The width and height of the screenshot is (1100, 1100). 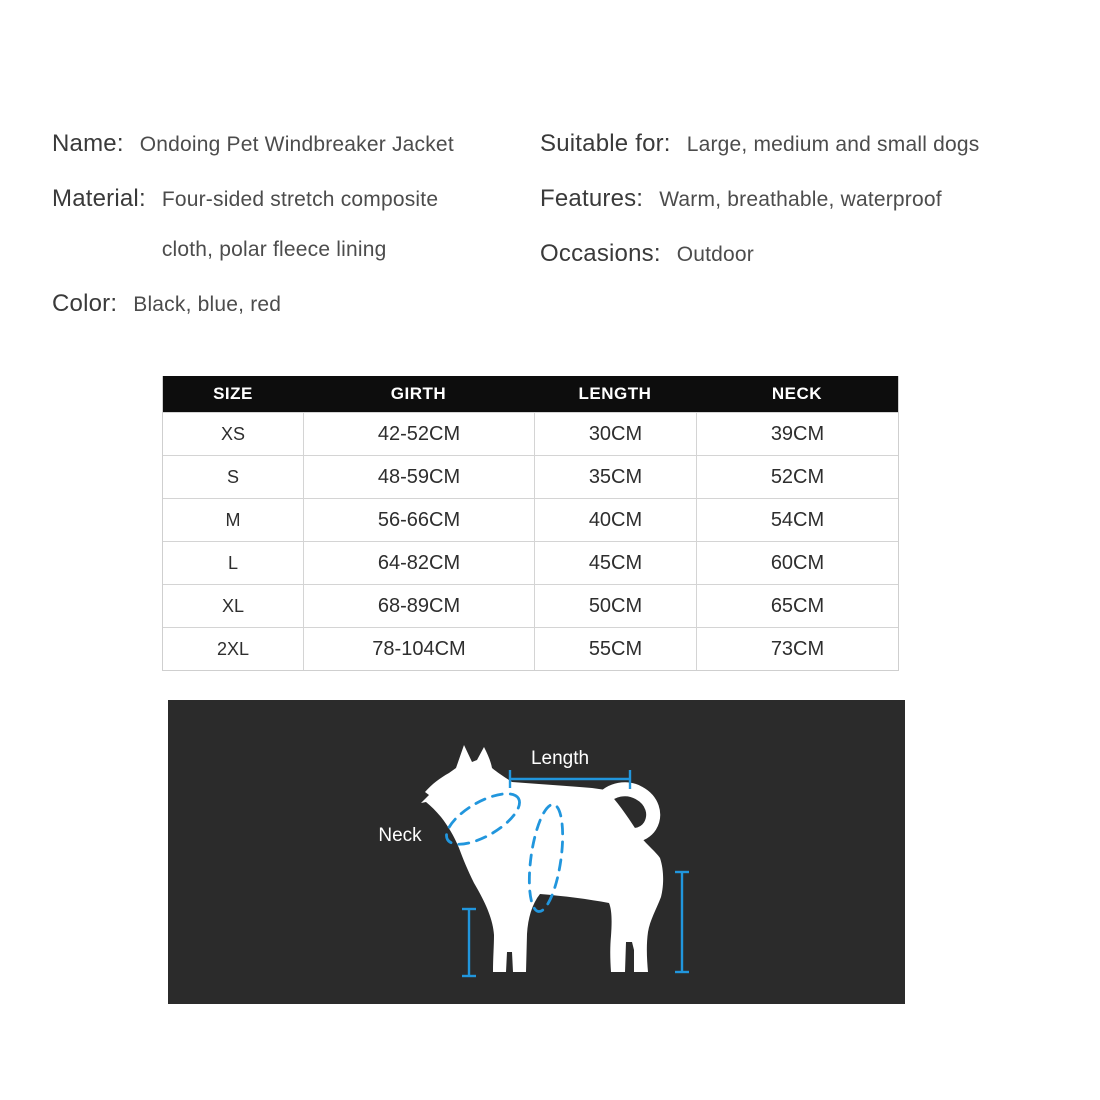 I want to click on occasions-label: Occasions:, so click(x=600, y=253).